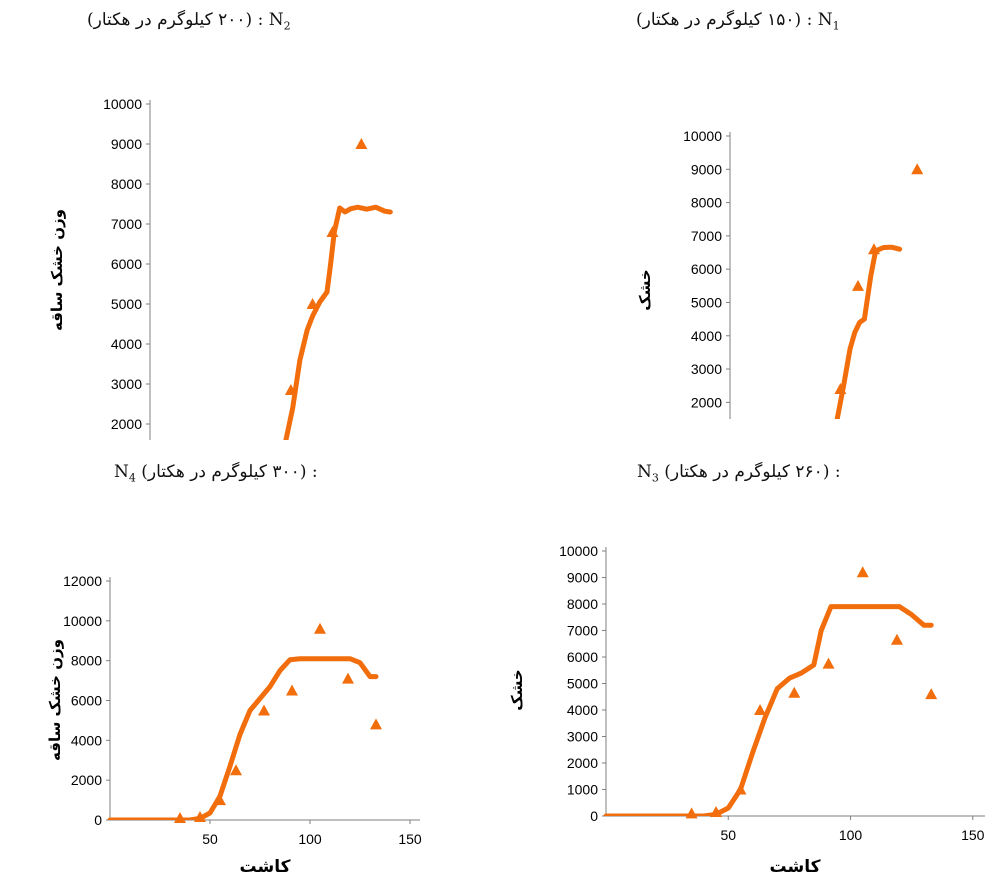 The height and width of the screenshot is (875, 1003). Describe the element at coordinates (739, 473) in the screenshot. I see `caption-n3: N3 (۲۶۰ کیلوگرم در هکتار) :` at that location.